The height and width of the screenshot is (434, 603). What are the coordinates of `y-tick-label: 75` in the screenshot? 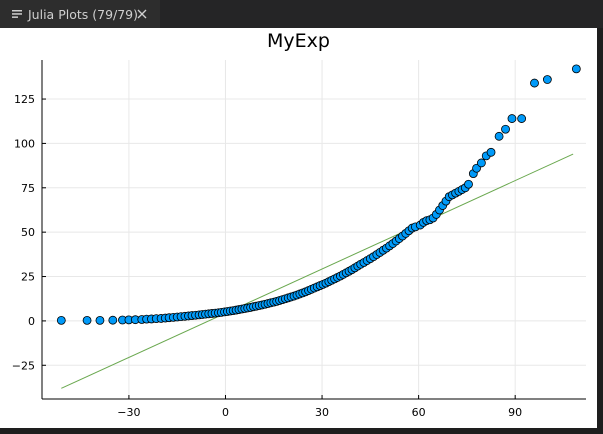 It's located at (28, 188).